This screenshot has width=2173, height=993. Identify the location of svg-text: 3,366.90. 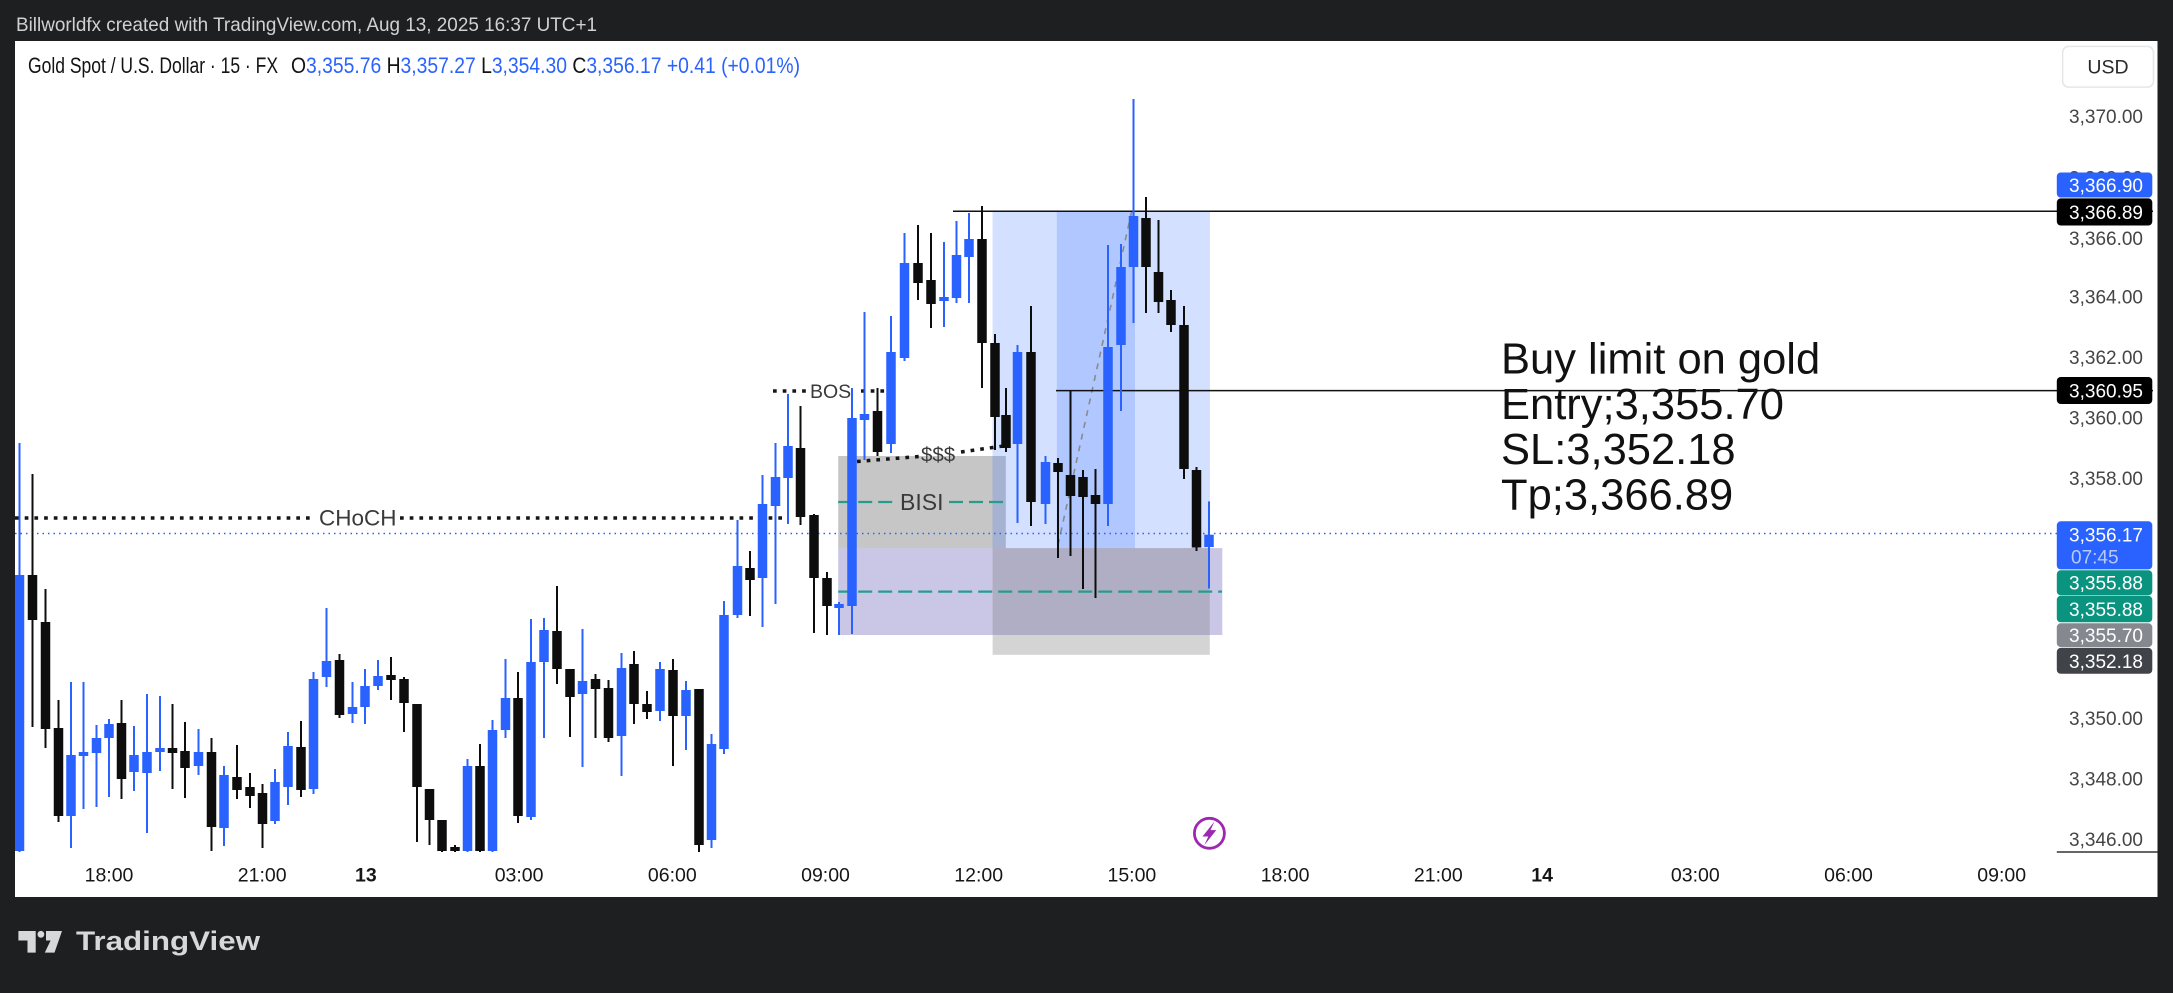
(2106, 186).